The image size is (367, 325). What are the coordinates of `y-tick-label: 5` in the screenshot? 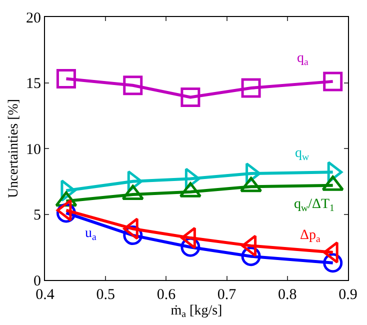 It's located at (37, 216).